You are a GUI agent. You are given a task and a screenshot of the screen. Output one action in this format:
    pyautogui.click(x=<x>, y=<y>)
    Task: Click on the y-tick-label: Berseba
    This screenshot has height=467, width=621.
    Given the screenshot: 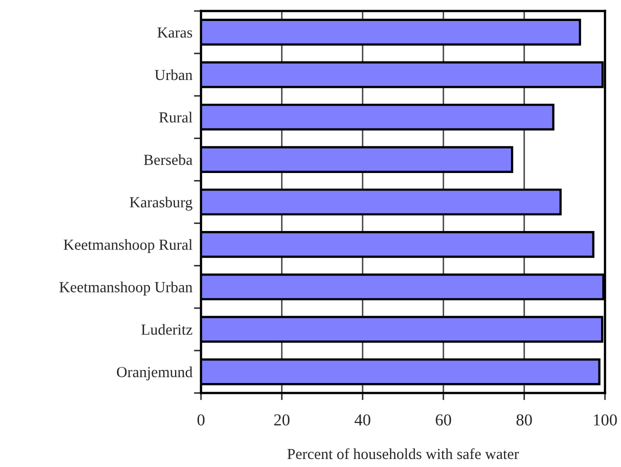 What is the action you would take?
    pyautogui.click(x=168, y=160)
    